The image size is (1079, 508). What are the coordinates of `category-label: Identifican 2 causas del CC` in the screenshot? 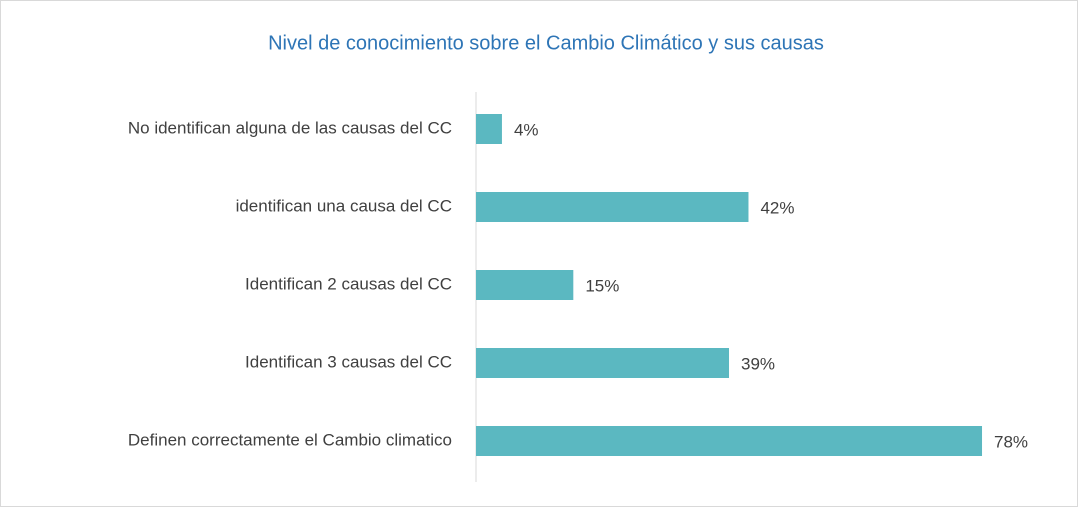 It's located at (348, 283).